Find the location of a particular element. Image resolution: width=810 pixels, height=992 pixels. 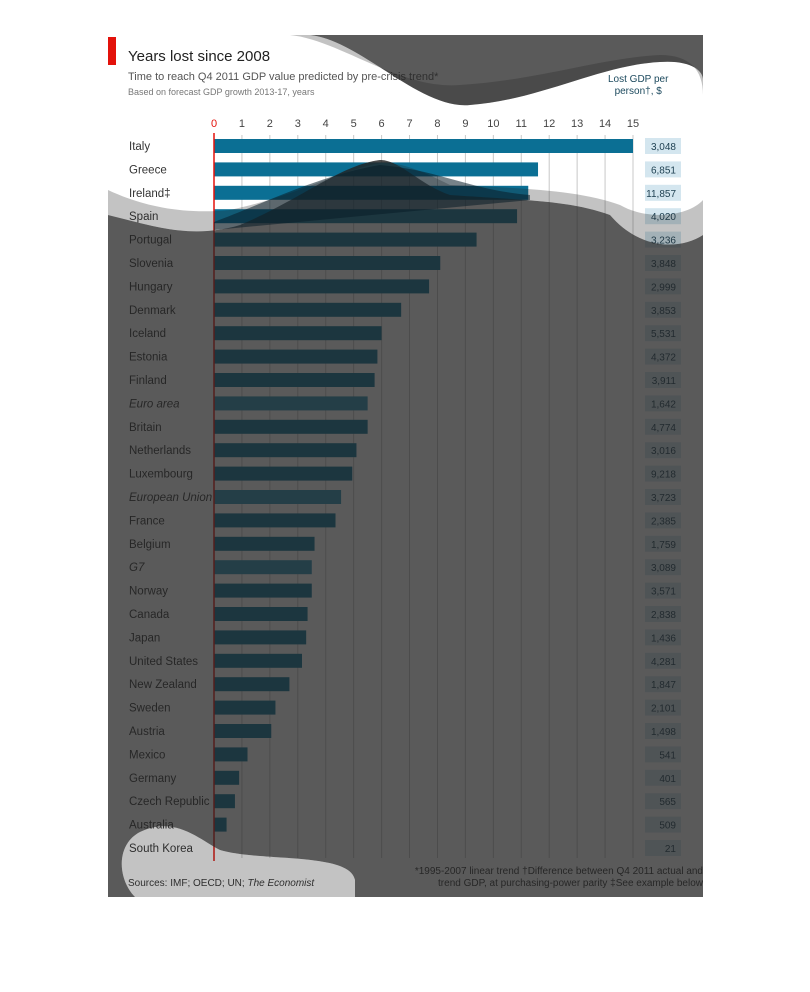

sources-note: Sources: IMF; OECD; UN; The Economist is located at coordinates (221, 883).